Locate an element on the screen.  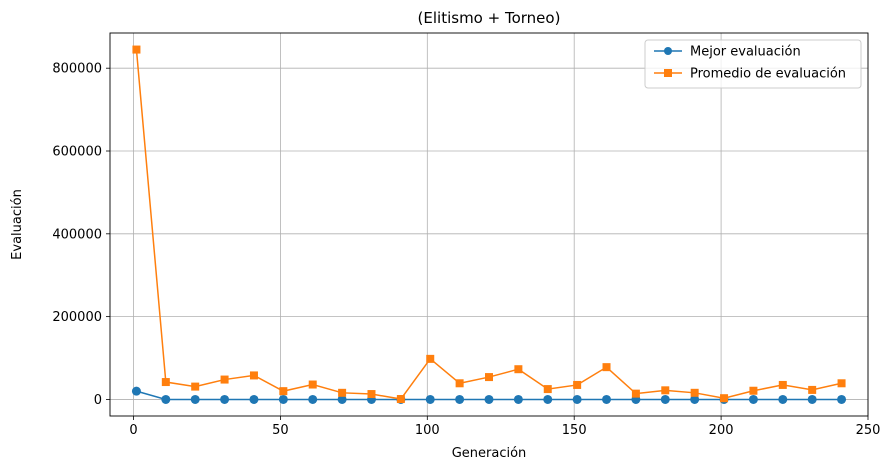
legend-entry-mejor: Mejor evaluación is located at coordinates (727, 52).